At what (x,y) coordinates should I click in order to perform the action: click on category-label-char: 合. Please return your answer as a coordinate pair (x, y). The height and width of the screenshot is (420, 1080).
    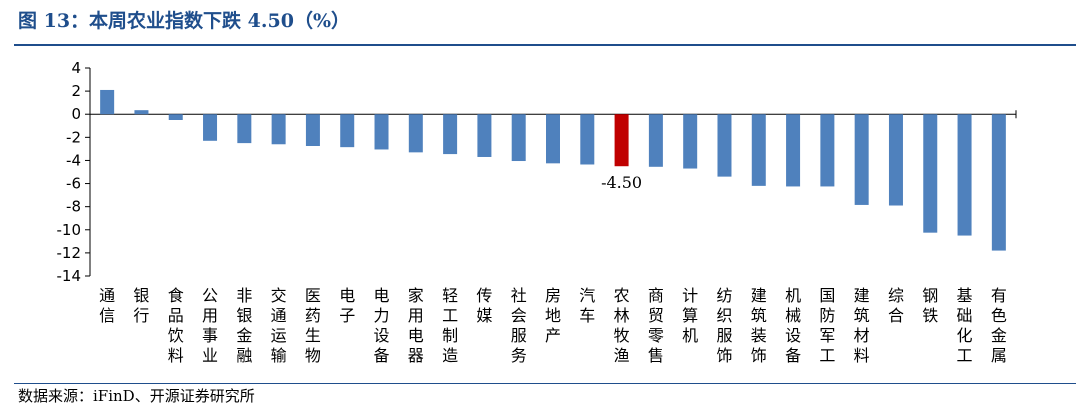
    Looking at the image, I should click on (896, 315).